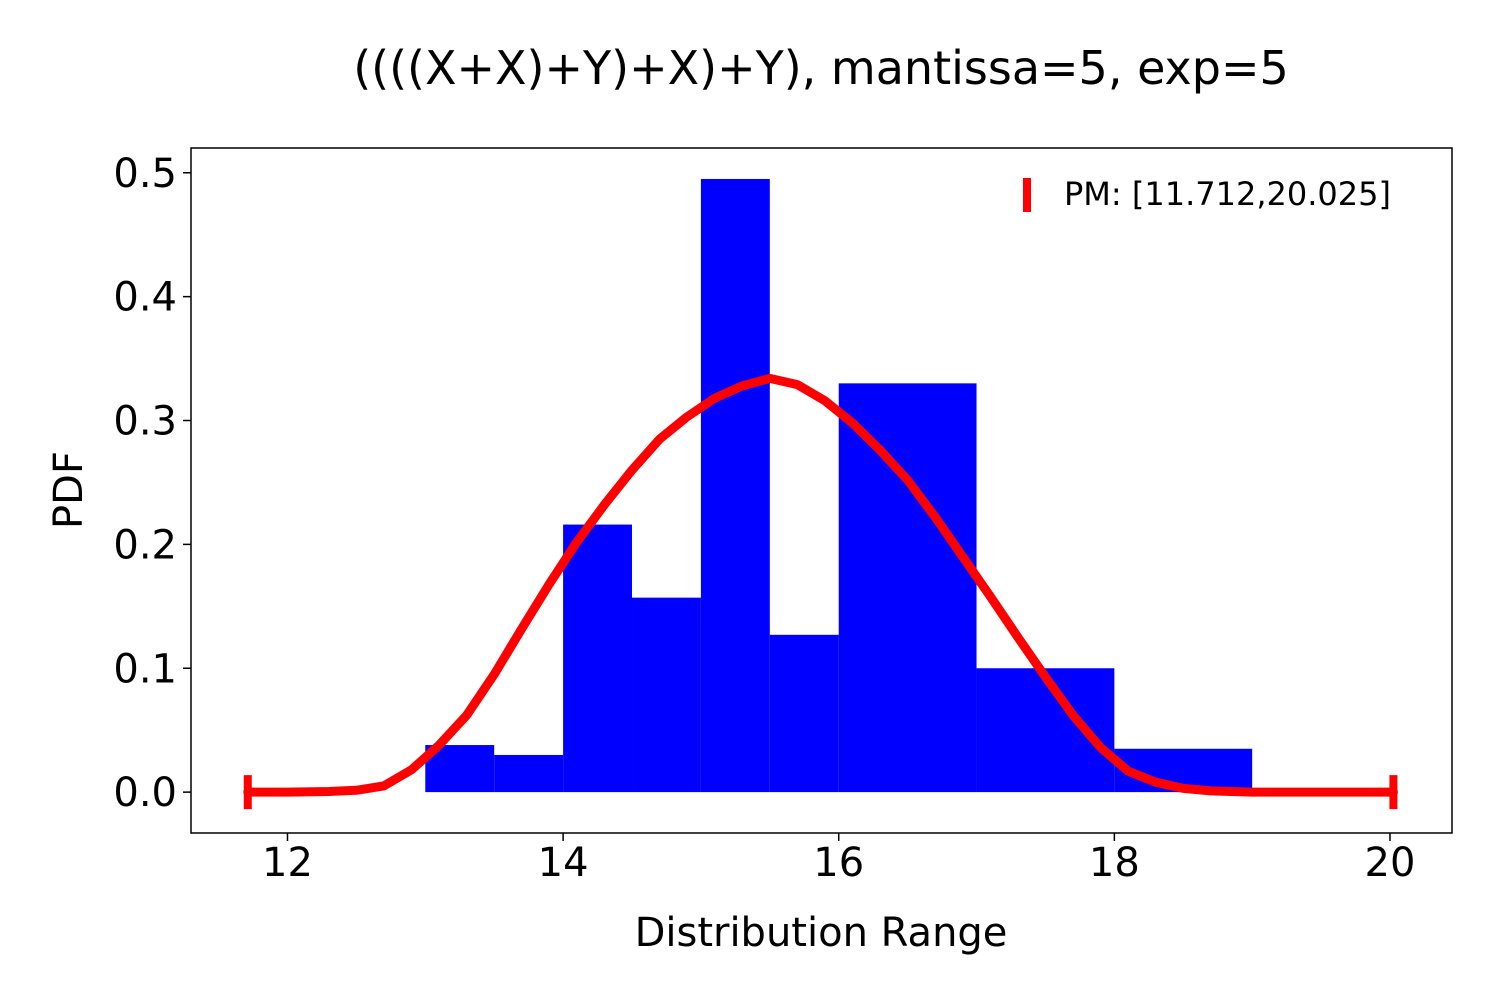  I want to click on y-tick-label: 0.4, so click(145, 298).